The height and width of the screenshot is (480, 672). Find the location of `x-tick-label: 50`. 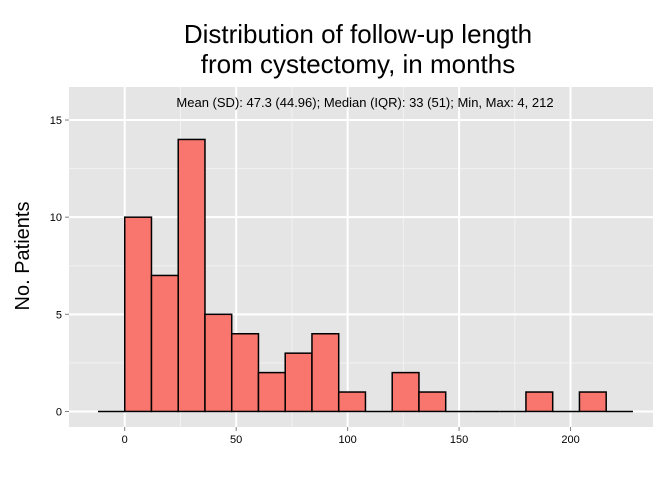

x-tick-label: 50 is located at coordinates (236, 440).